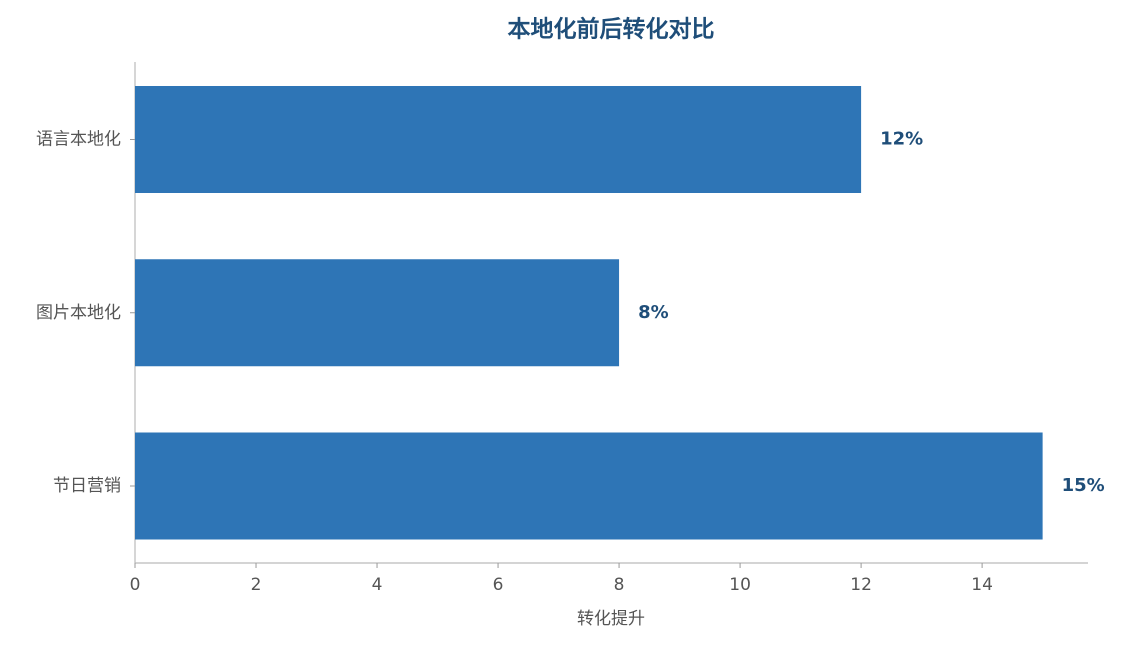 This screenshot has height=645, width=1122. What do you see at coordinates (1083, 485) in the screenshot?
I see `value-label: 15%` at bounding box center [1083, 485].